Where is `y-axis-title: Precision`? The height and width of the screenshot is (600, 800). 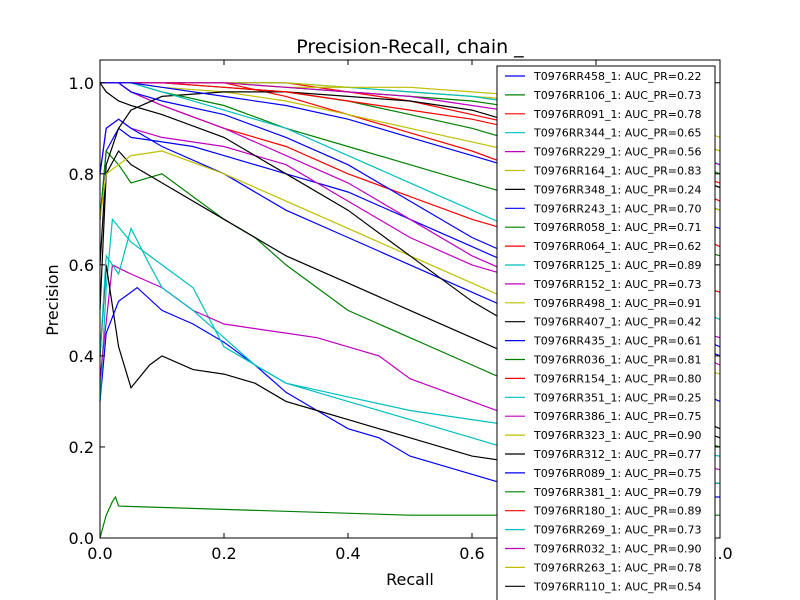
y-axis-title: Precision is located at coordinates (52, 299).